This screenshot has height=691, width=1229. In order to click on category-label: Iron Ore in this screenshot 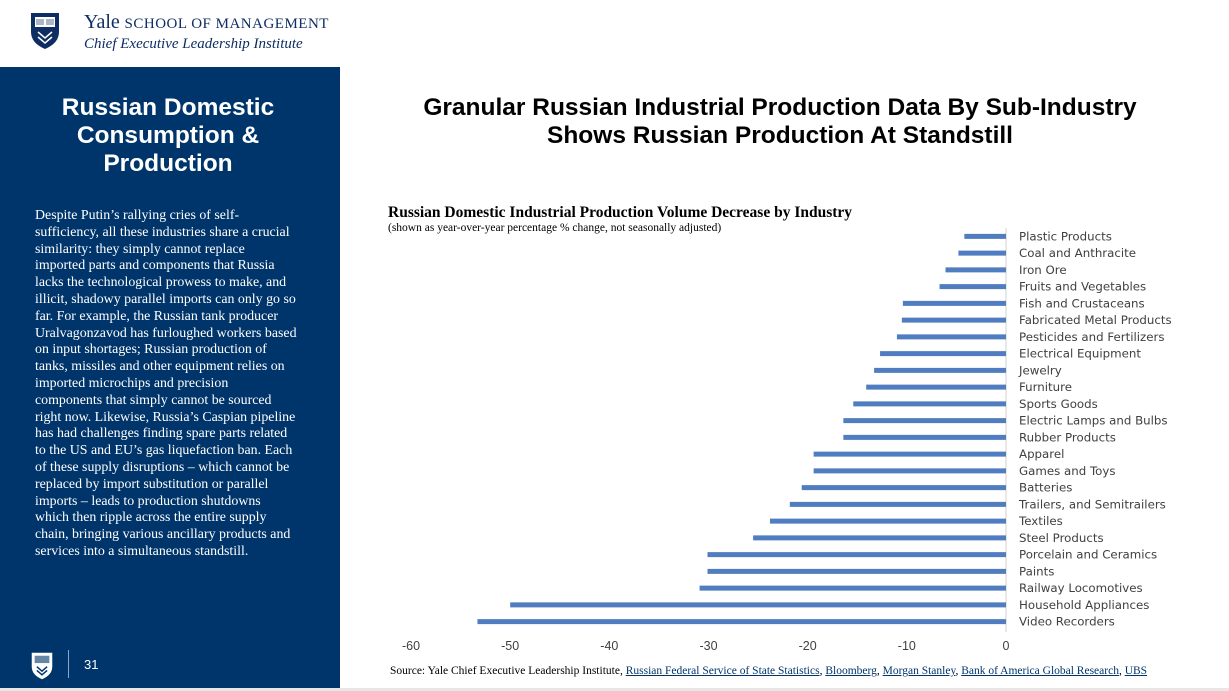, I will do `click(1043, 270)`.